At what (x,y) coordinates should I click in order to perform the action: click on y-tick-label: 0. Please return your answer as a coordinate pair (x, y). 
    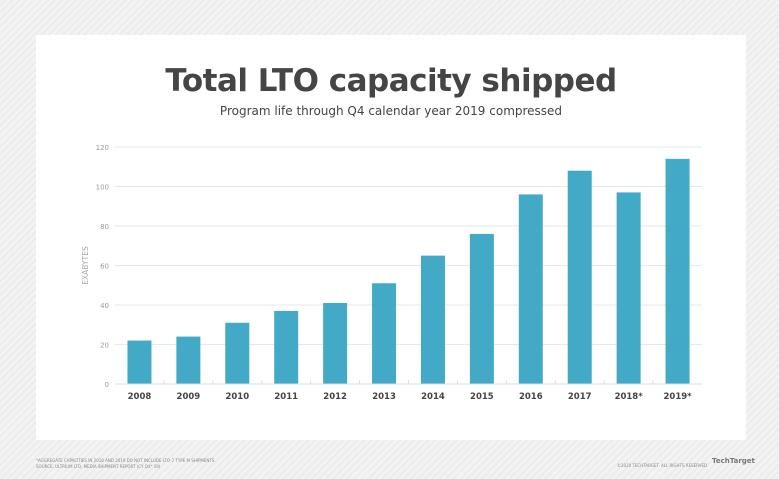
    Looking at the image, I should click on (107, 385).